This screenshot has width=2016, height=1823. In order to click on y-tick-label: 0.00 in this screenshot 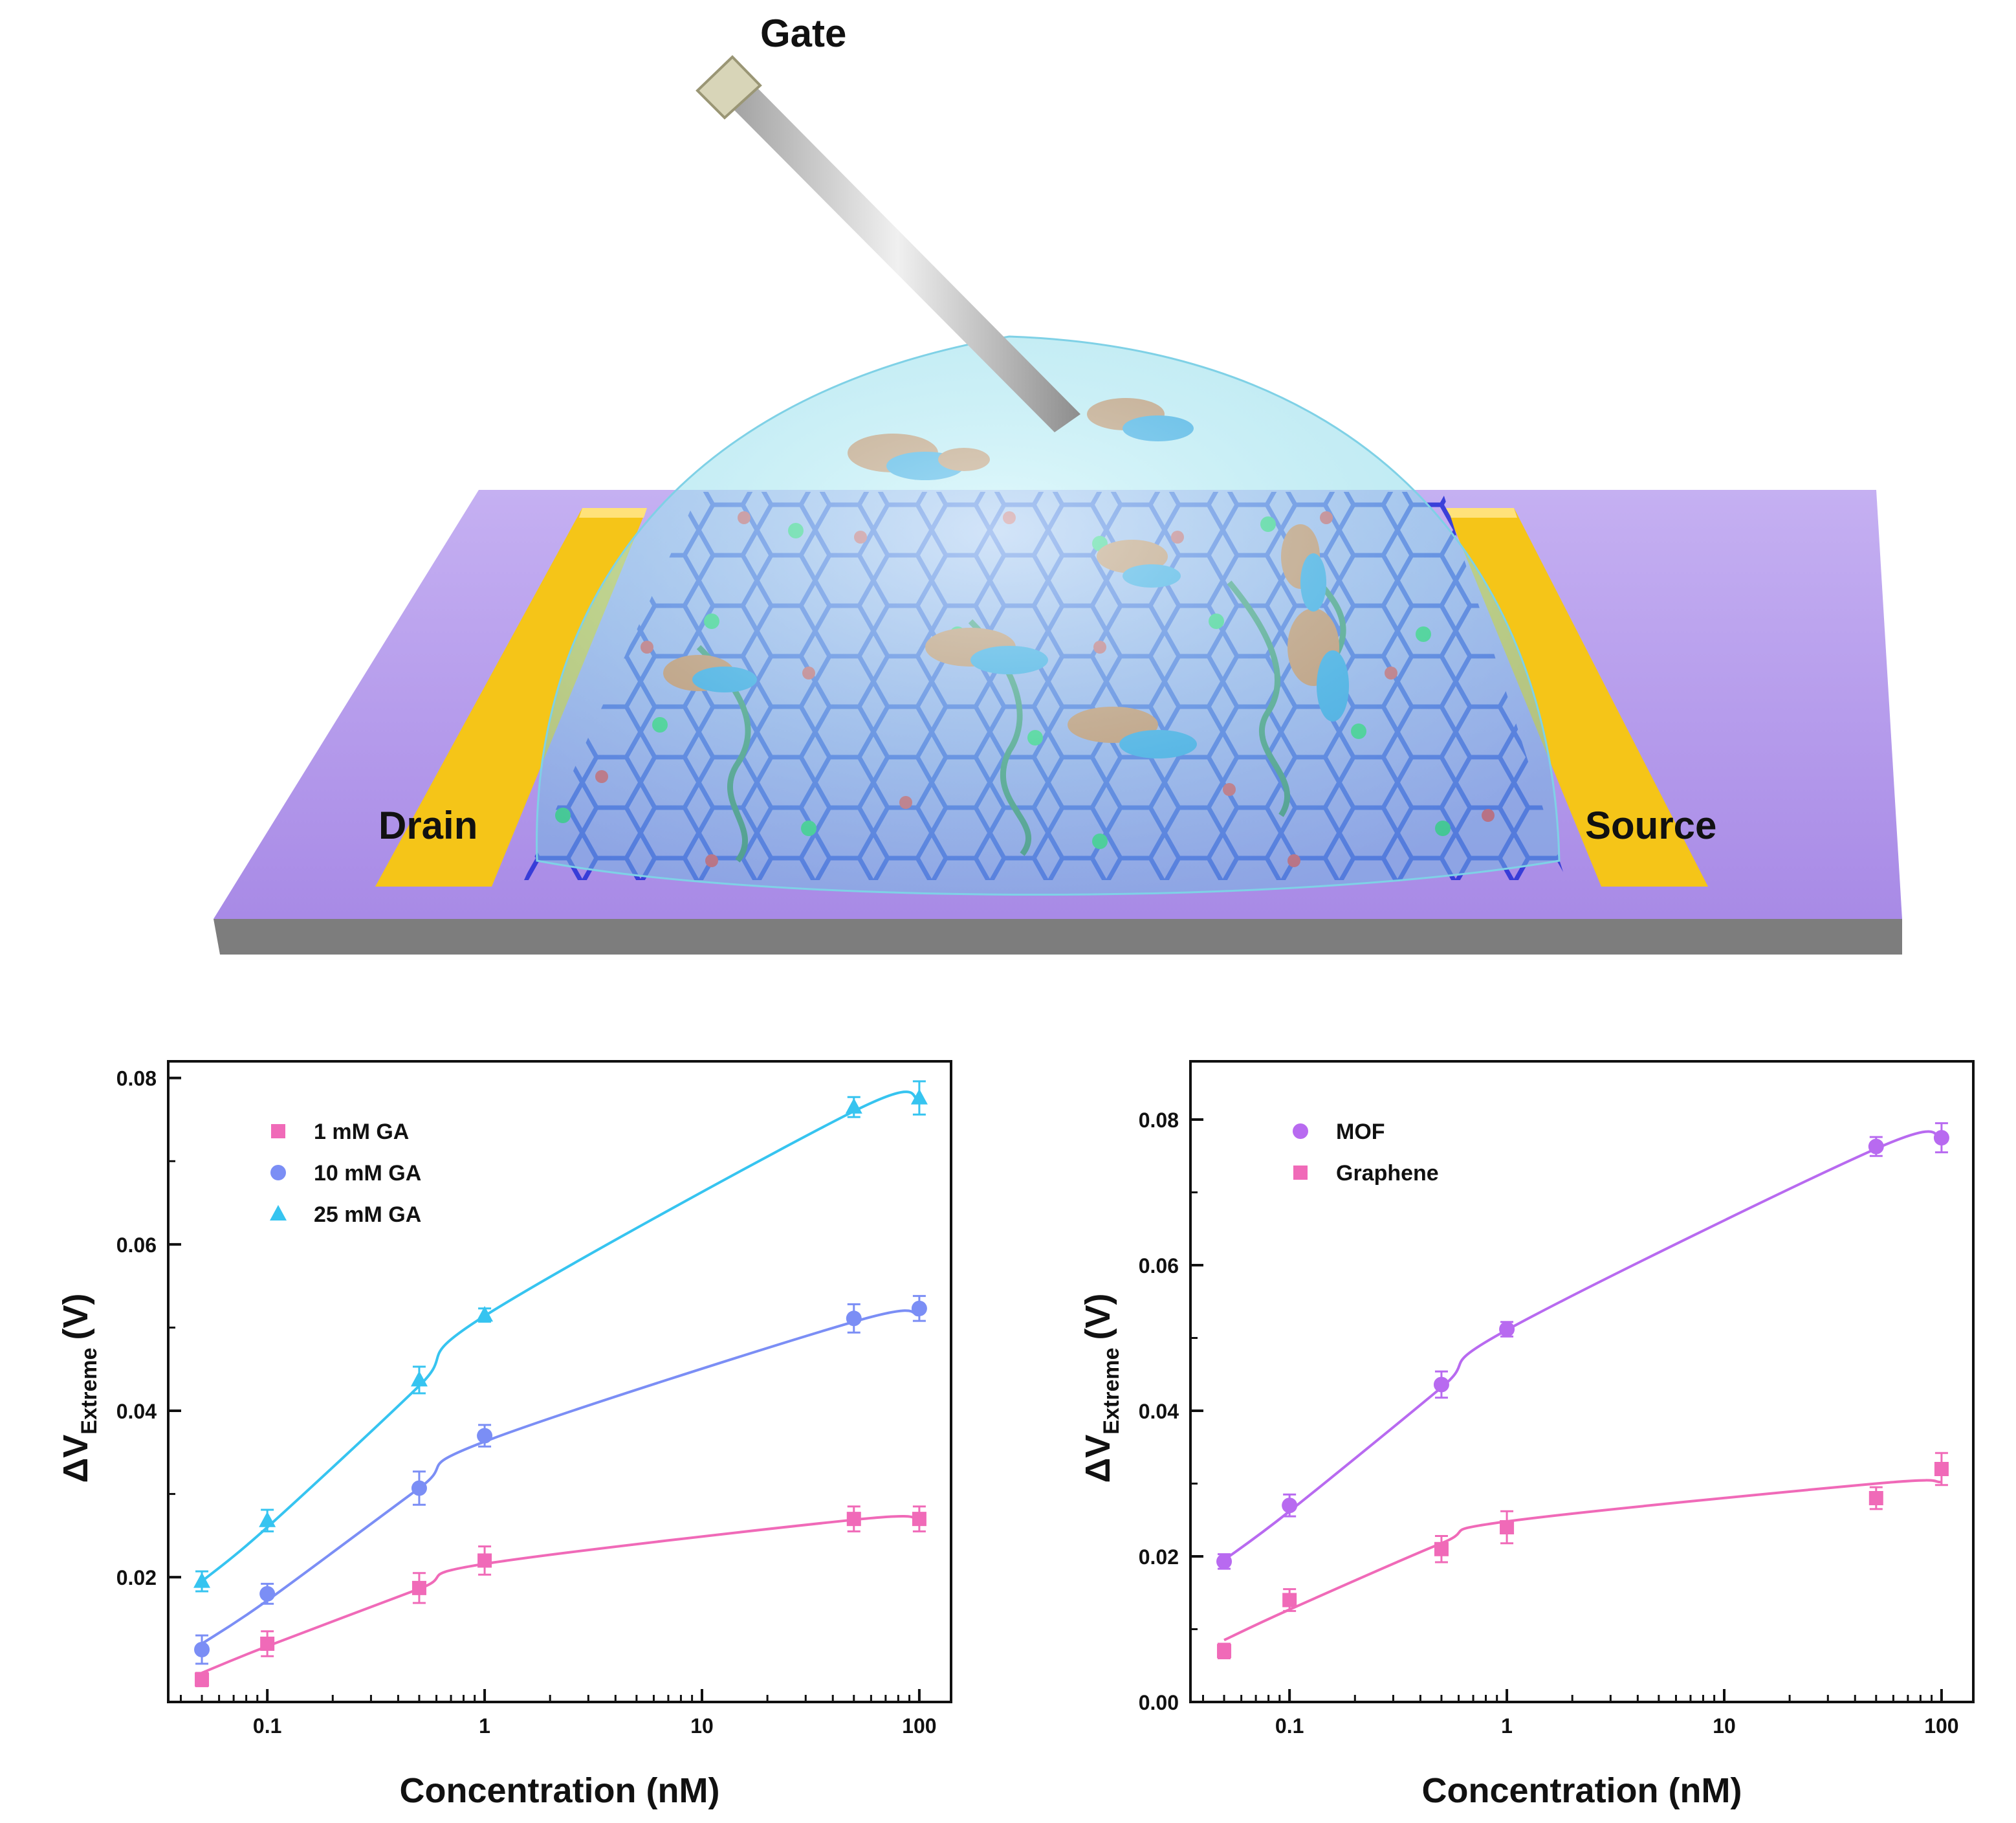, I will do `click(1159, 1702)`.